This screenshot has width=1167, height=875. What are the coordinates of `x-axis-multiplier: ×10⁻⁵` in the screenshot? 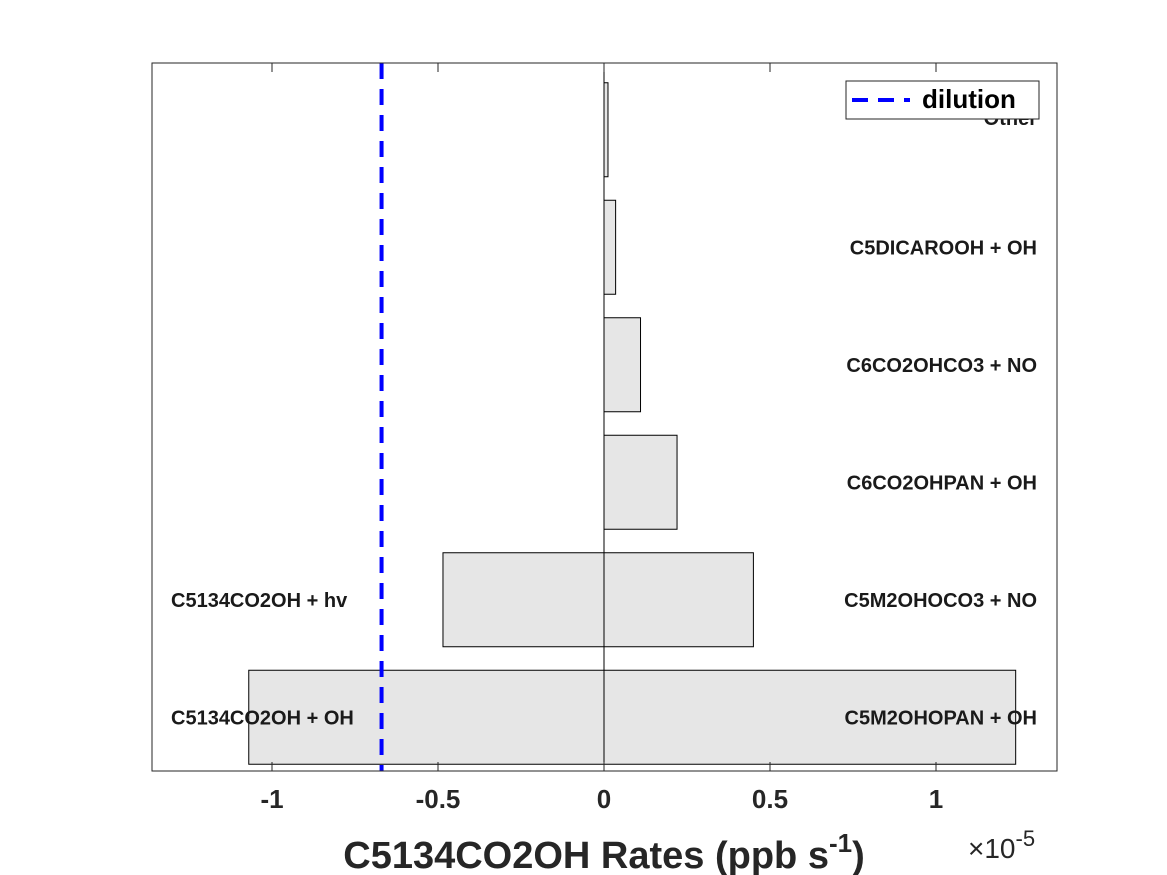 It's located at (1001, 845).